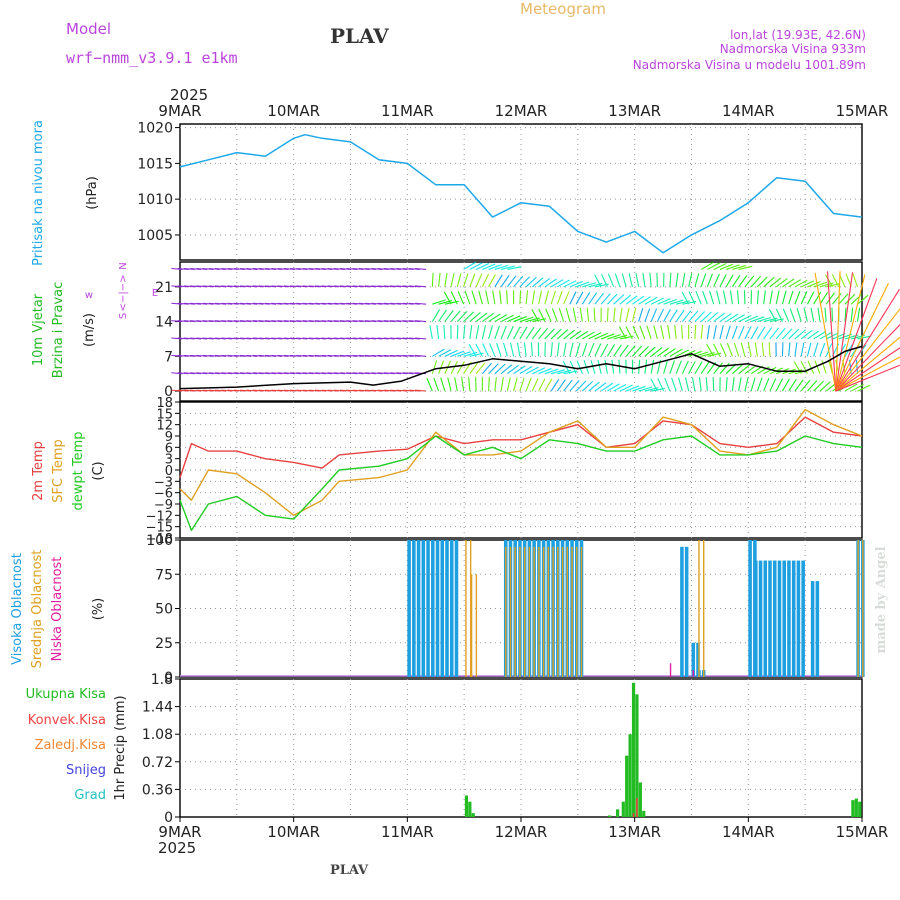  Describe the element at coordinates (521, 111) in the screenshot. I see `top-time-label: 12MAR` at that location.